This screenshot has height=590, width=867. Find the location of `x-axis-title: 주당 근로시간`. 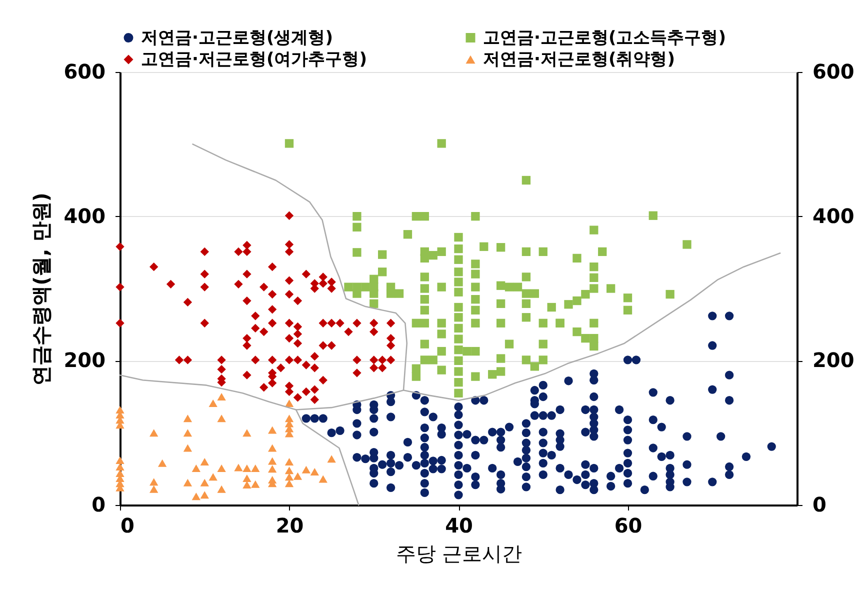

x-axis-title: 주당 근로시간 is located at coordinates (459, 554).